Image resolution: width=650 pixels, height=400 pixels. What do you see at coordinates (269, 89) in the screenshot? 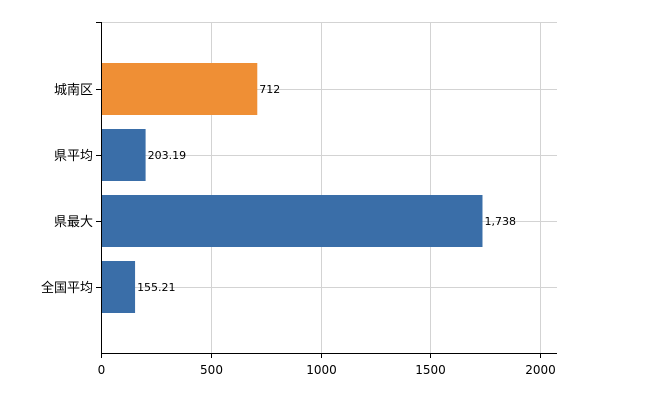
I see `data-label: 712` at bounding box center [269, 89].